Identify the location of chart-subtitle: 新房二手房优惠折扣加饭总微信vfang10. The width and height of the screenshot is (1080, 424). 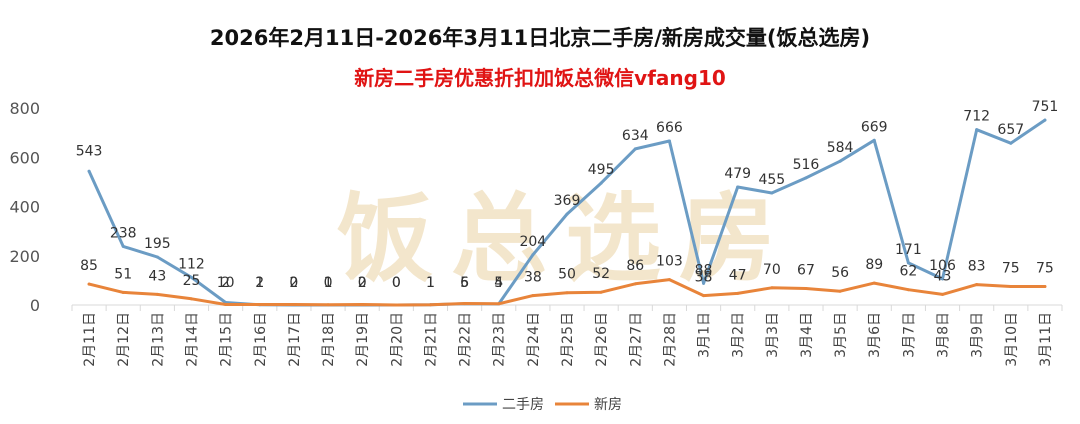
(540, 78).